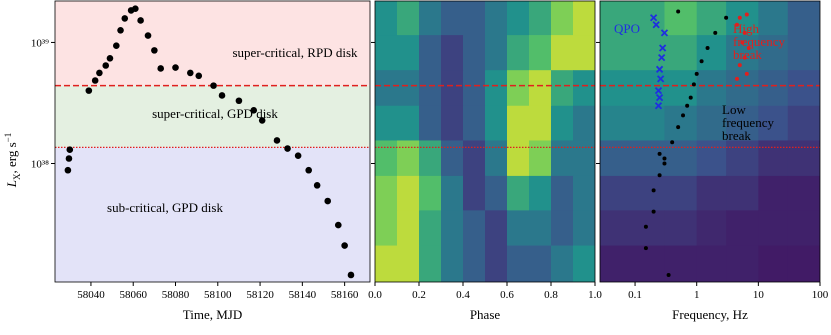  Describe the element at coordinates (697, 295) in the screenshot. I see `x-tick-label: 1` at that location.